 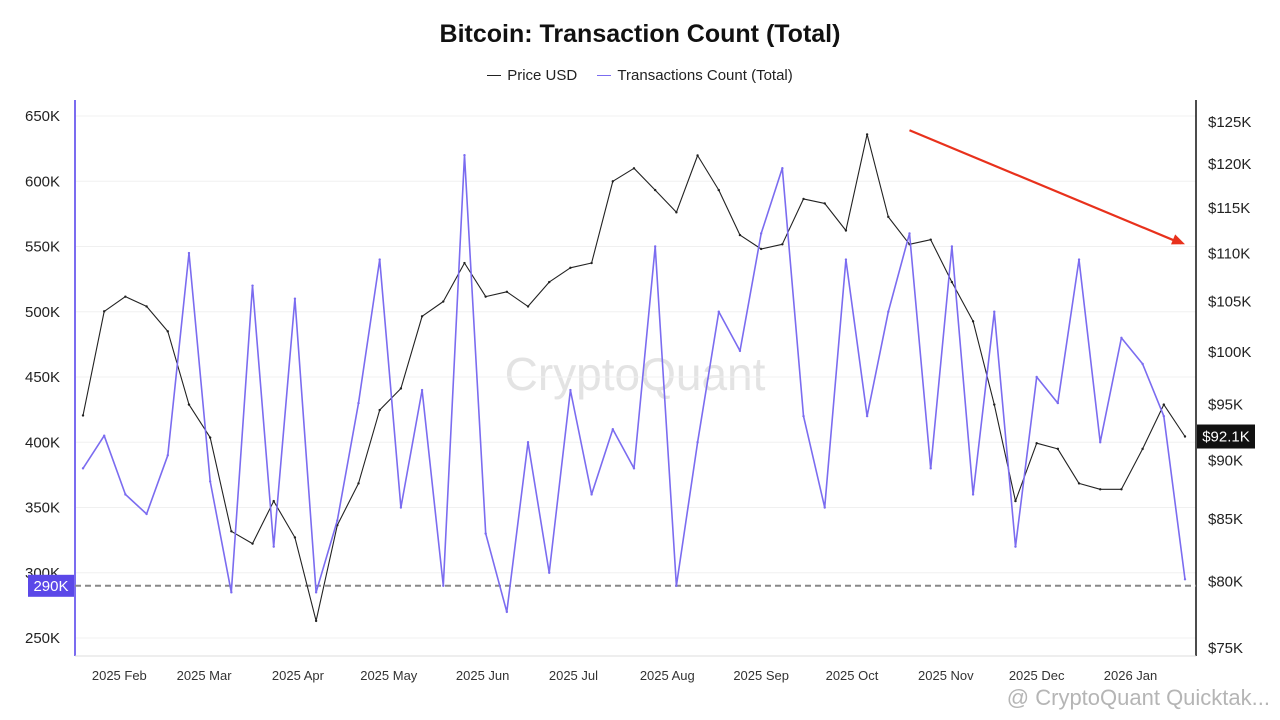 What do you see at coordinates (761, 675) in the screenshot?
I see `x-tick-label: 2025 Sep` at bounding box center [761, 675].